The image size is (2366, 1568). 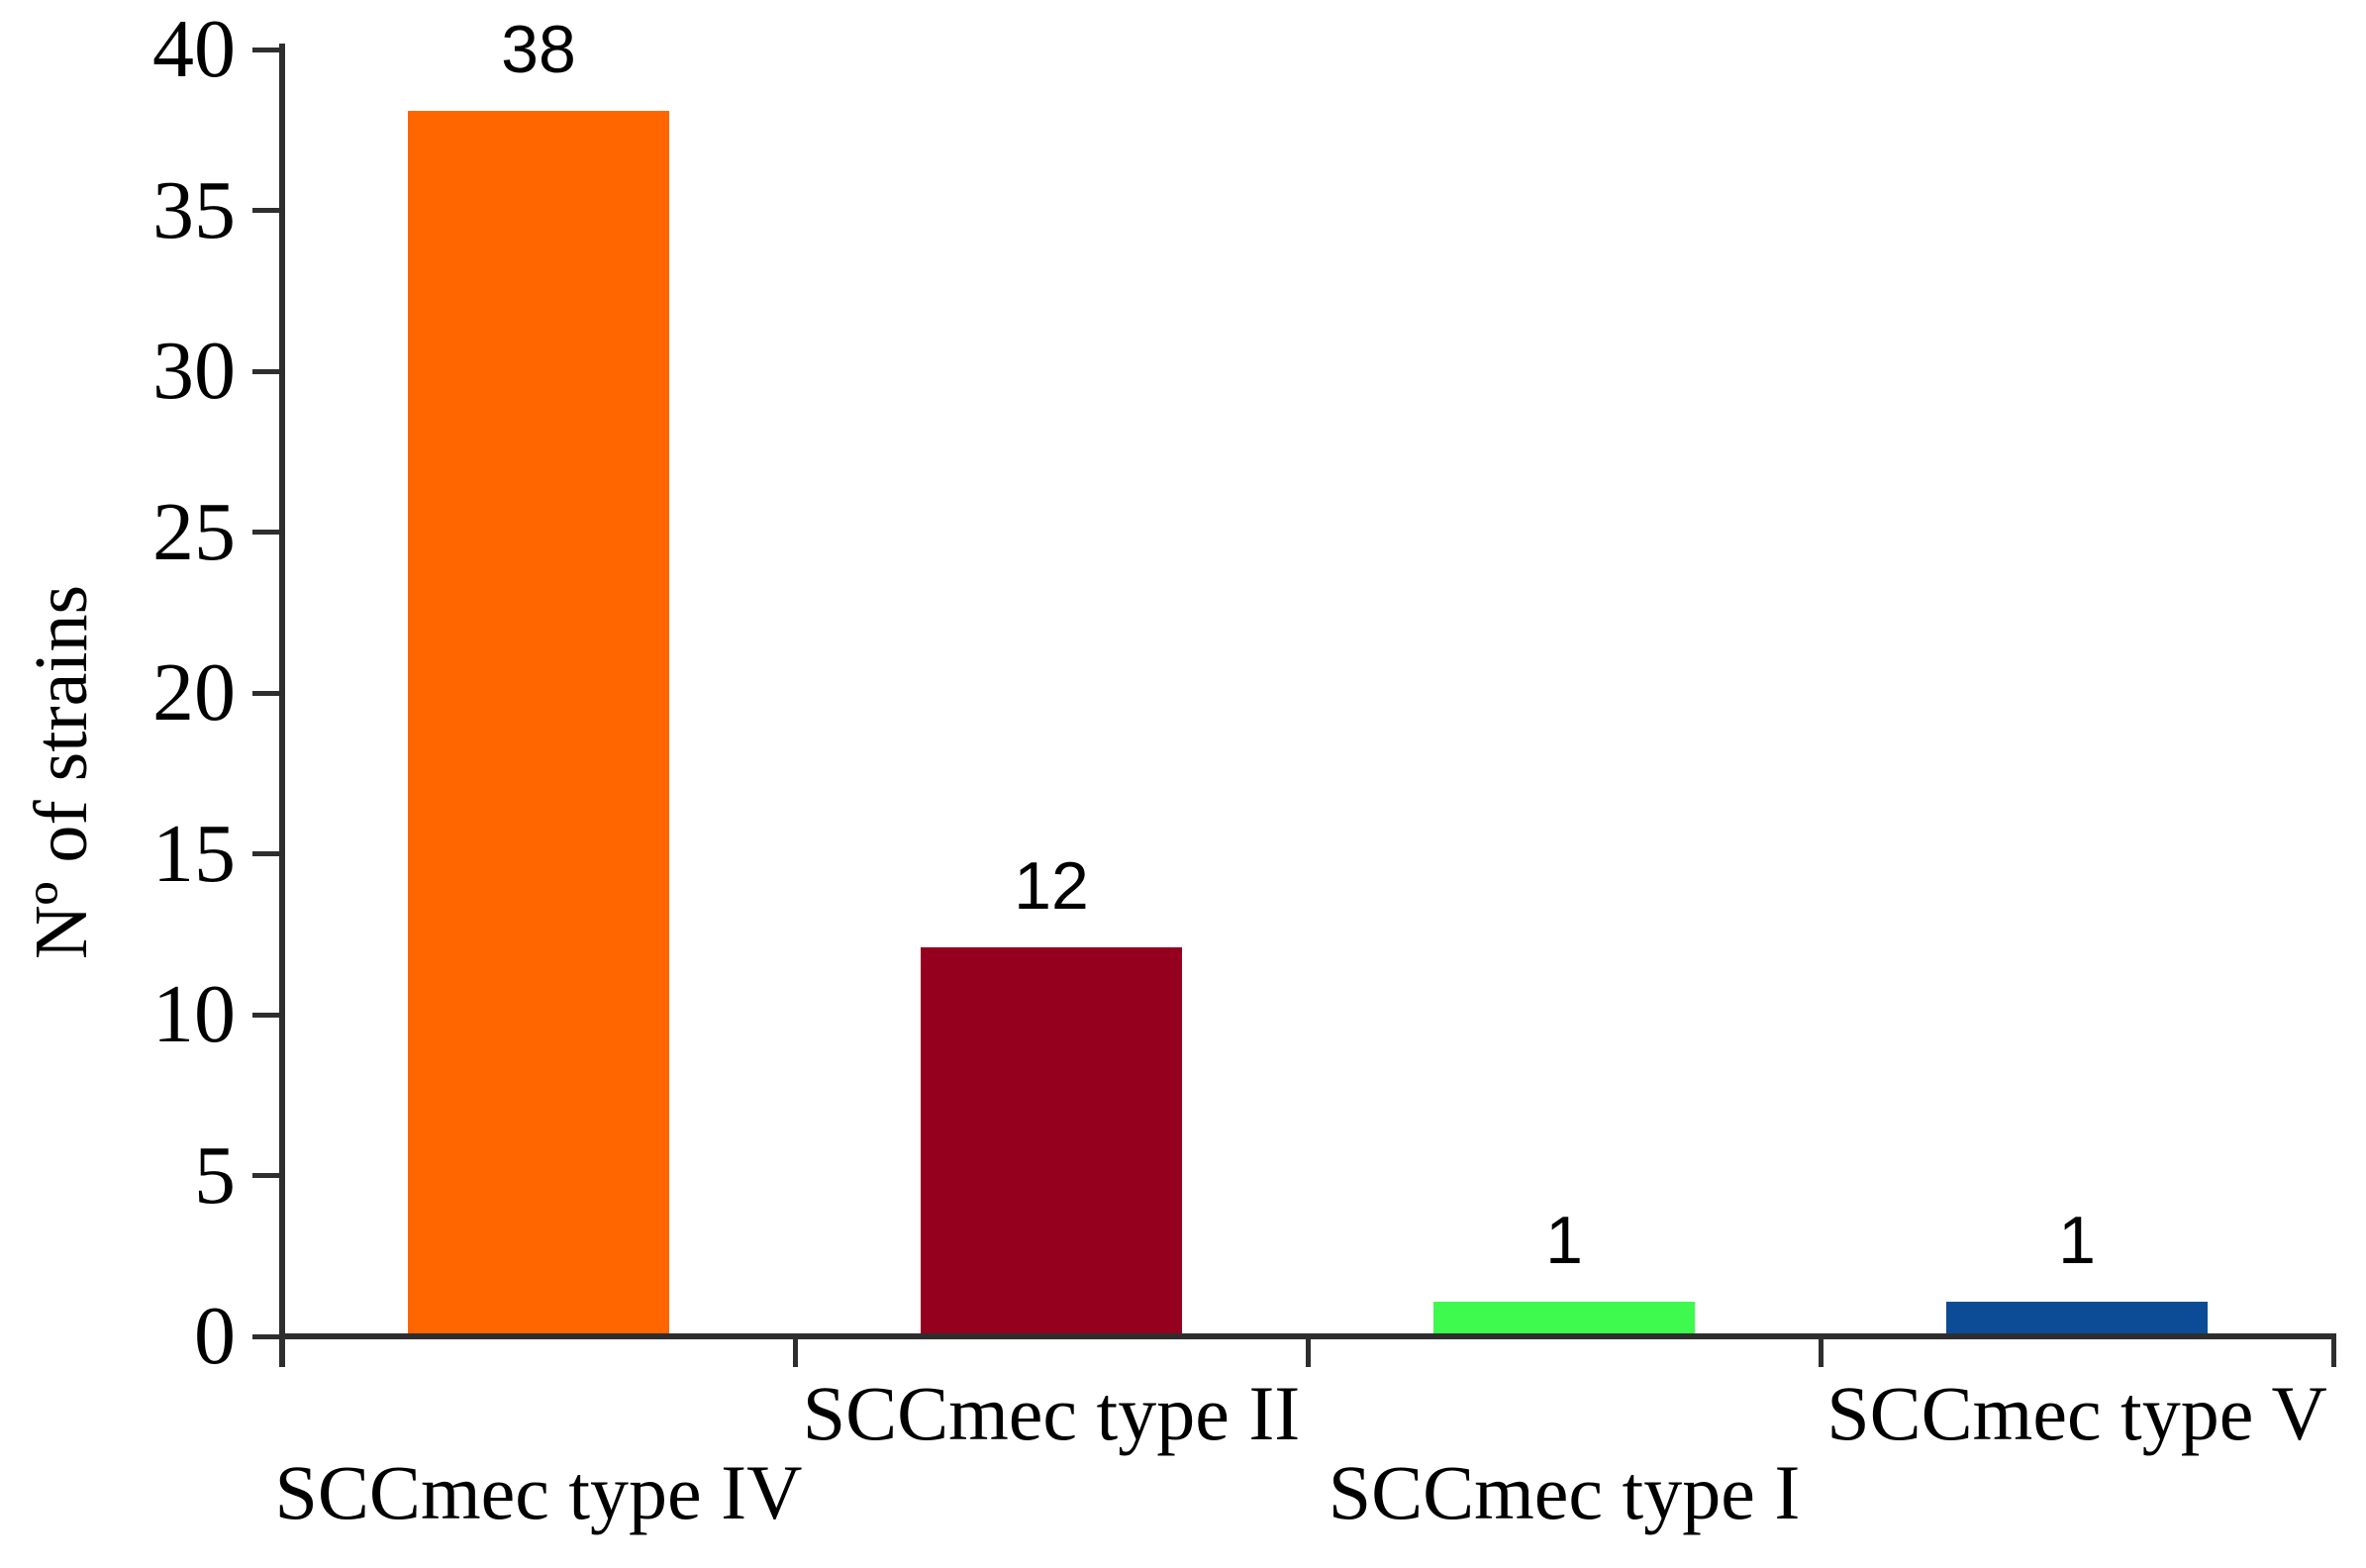 What do you see at coordinates (194, 1014) in the screenshot?
I see `y-tick-label: 10` at bounding box center [194, 1014].